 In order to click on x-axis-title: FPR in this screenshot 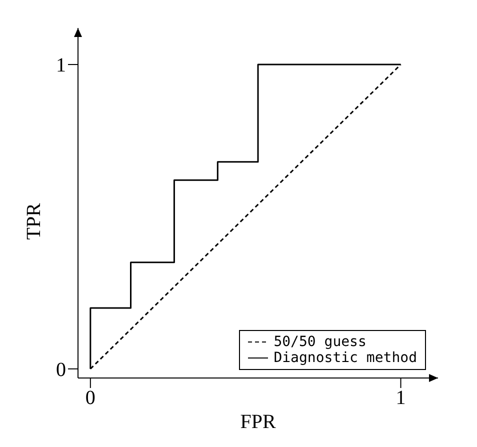, I will do `click(258, 422)`.